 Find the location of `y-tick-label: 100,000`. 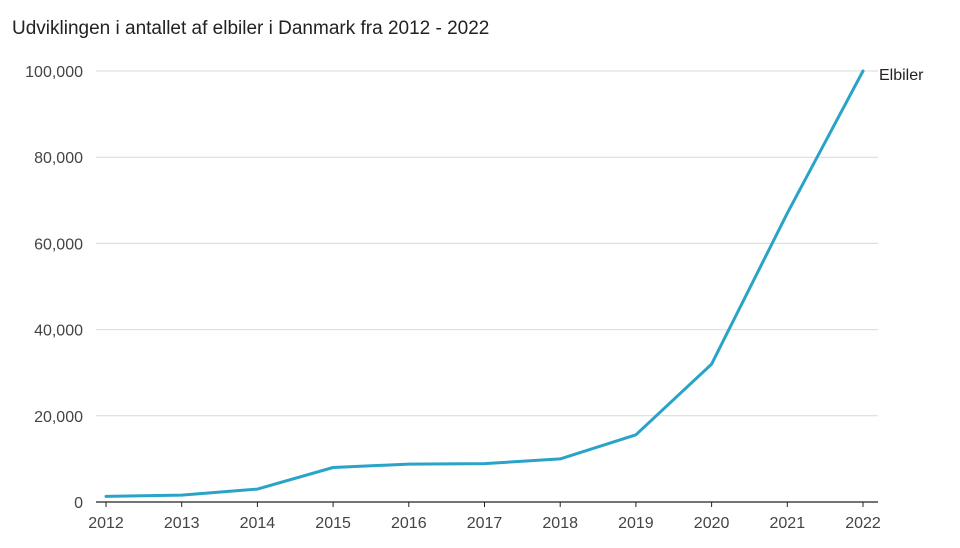

y-tick-label: 100,000 is located at coordinates (54, 72).